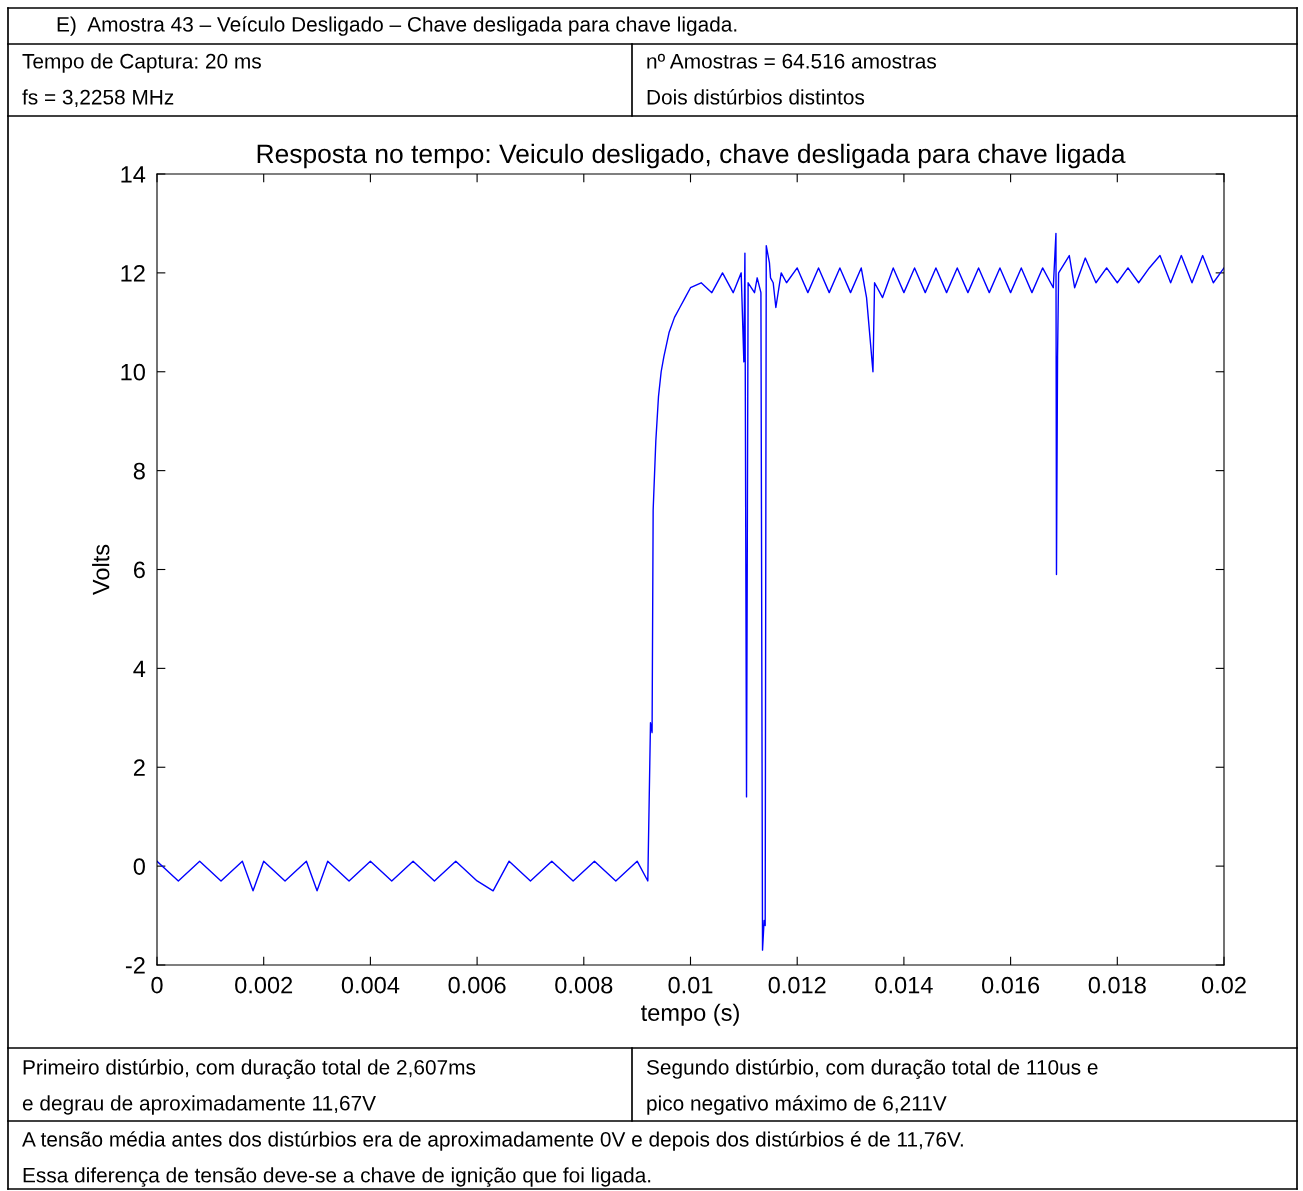 The width and height of the screenshot is (1303, 1191). Describe the element at coordinates (135, 965) in the screenshot. I see `y-tick-label: -2` at that location.